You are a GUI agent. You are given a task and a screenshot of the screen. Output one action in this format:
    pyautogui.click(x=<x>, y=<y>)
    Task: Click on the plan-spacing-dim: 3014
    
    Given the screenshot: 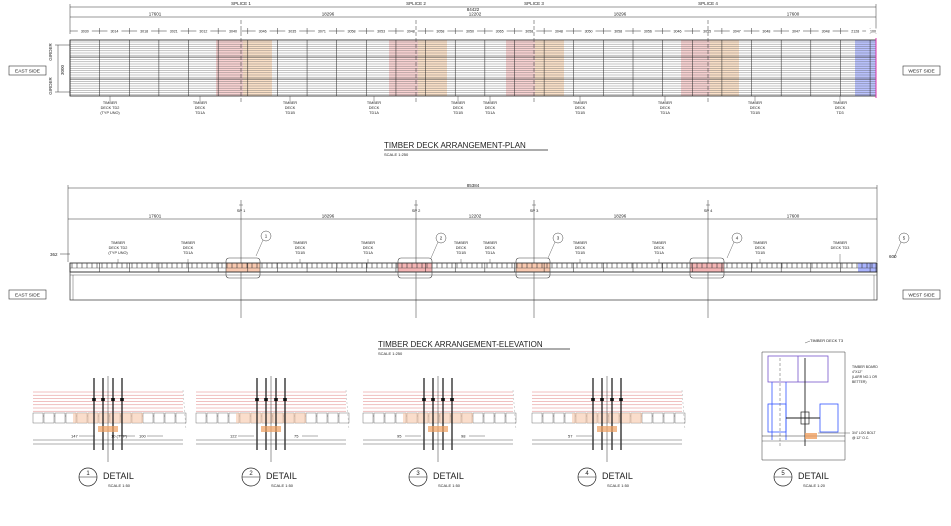 What is the action you would take?
    pyautogui.click(x=114, y=32)
    